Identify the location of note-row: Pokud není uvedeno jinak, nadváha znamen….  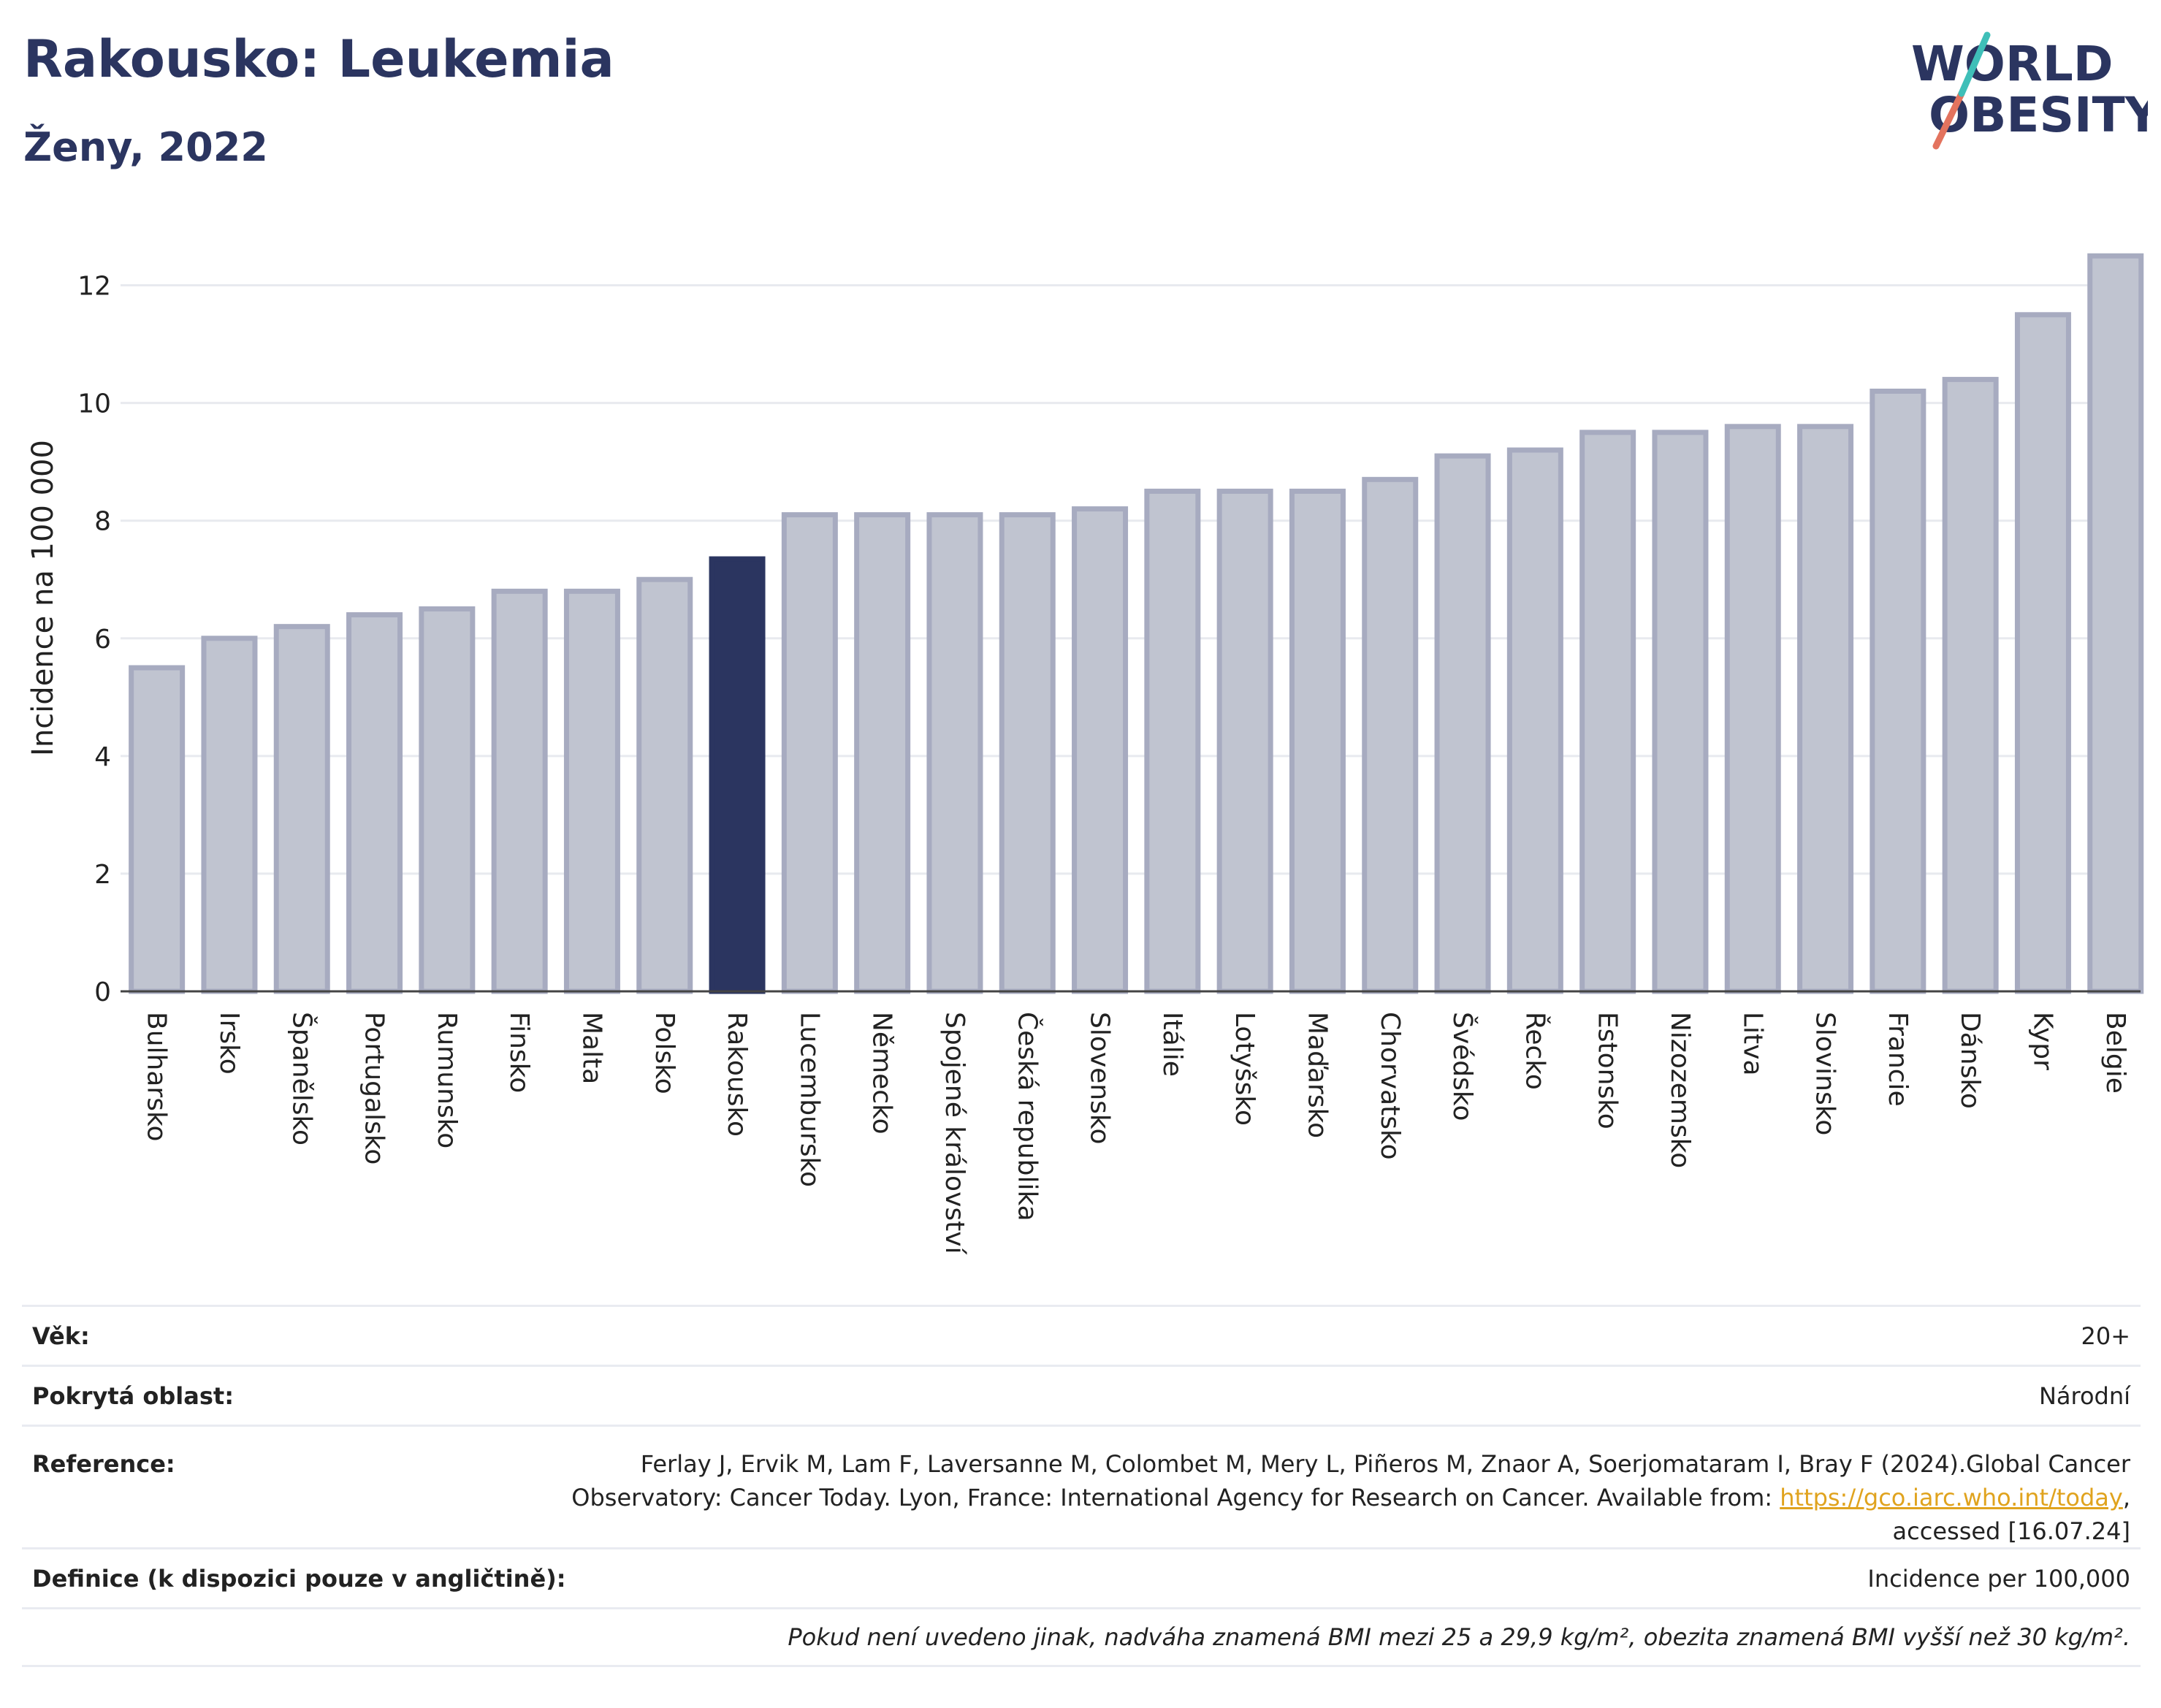
(1081, 1637).